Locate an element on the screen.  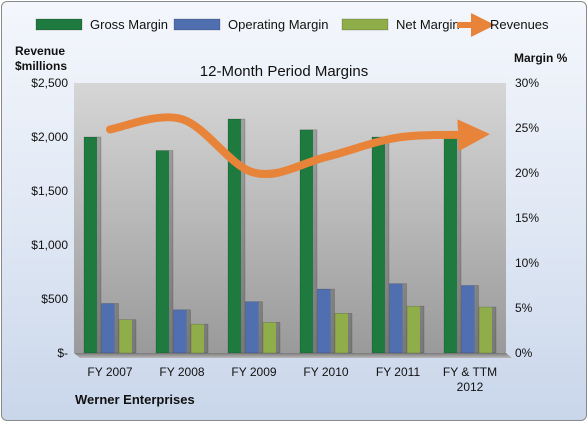
left-tick-label: $2,000 is located at coordinates (49, 137).